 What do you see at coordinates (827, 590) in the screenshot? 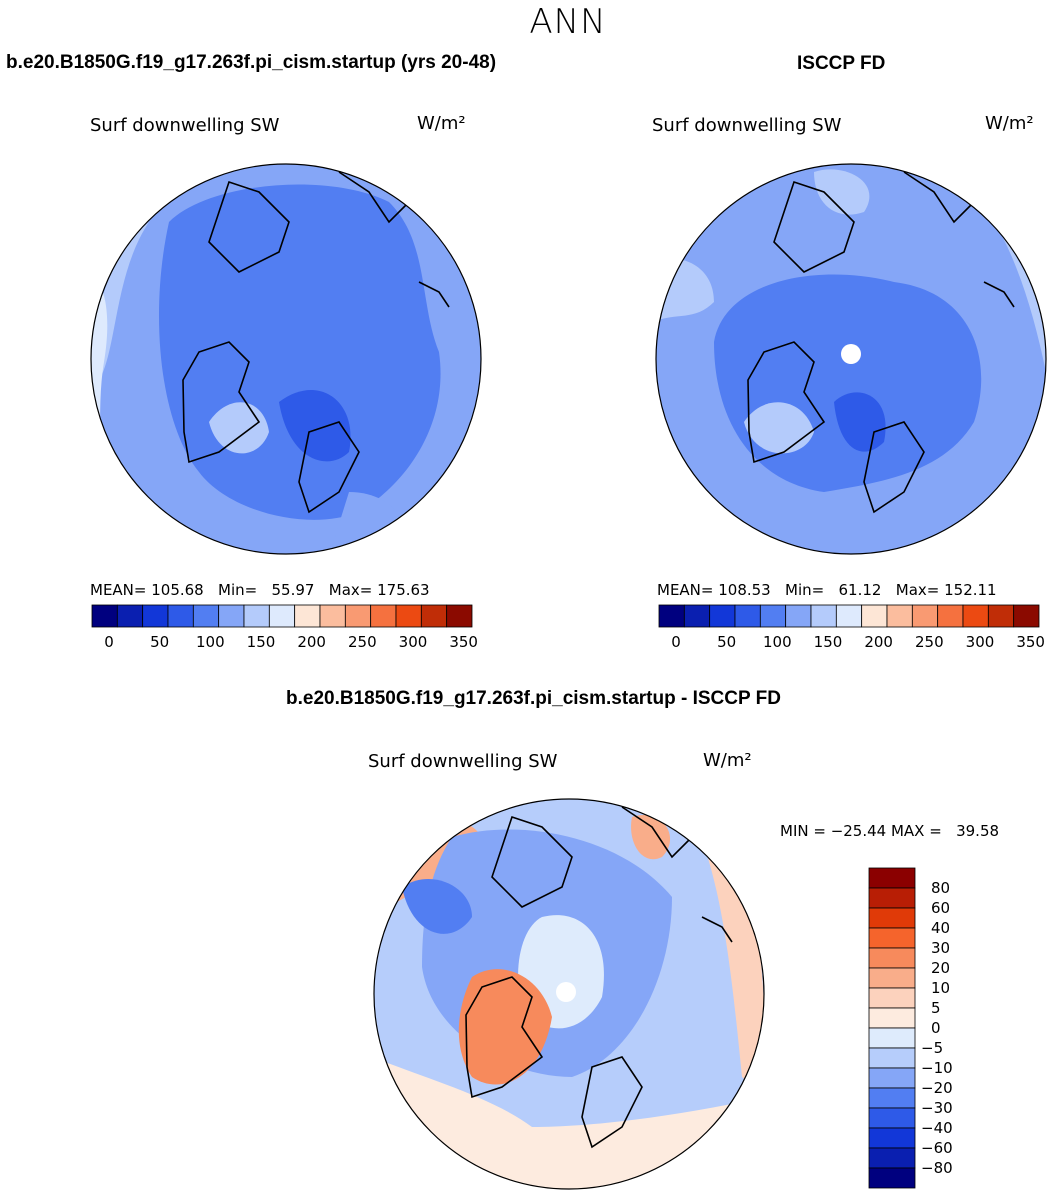
I see `panel-2-stats: MEAN= 108.53 Min= 61.12 Max= 152.11` at bounding box center [827, 590].